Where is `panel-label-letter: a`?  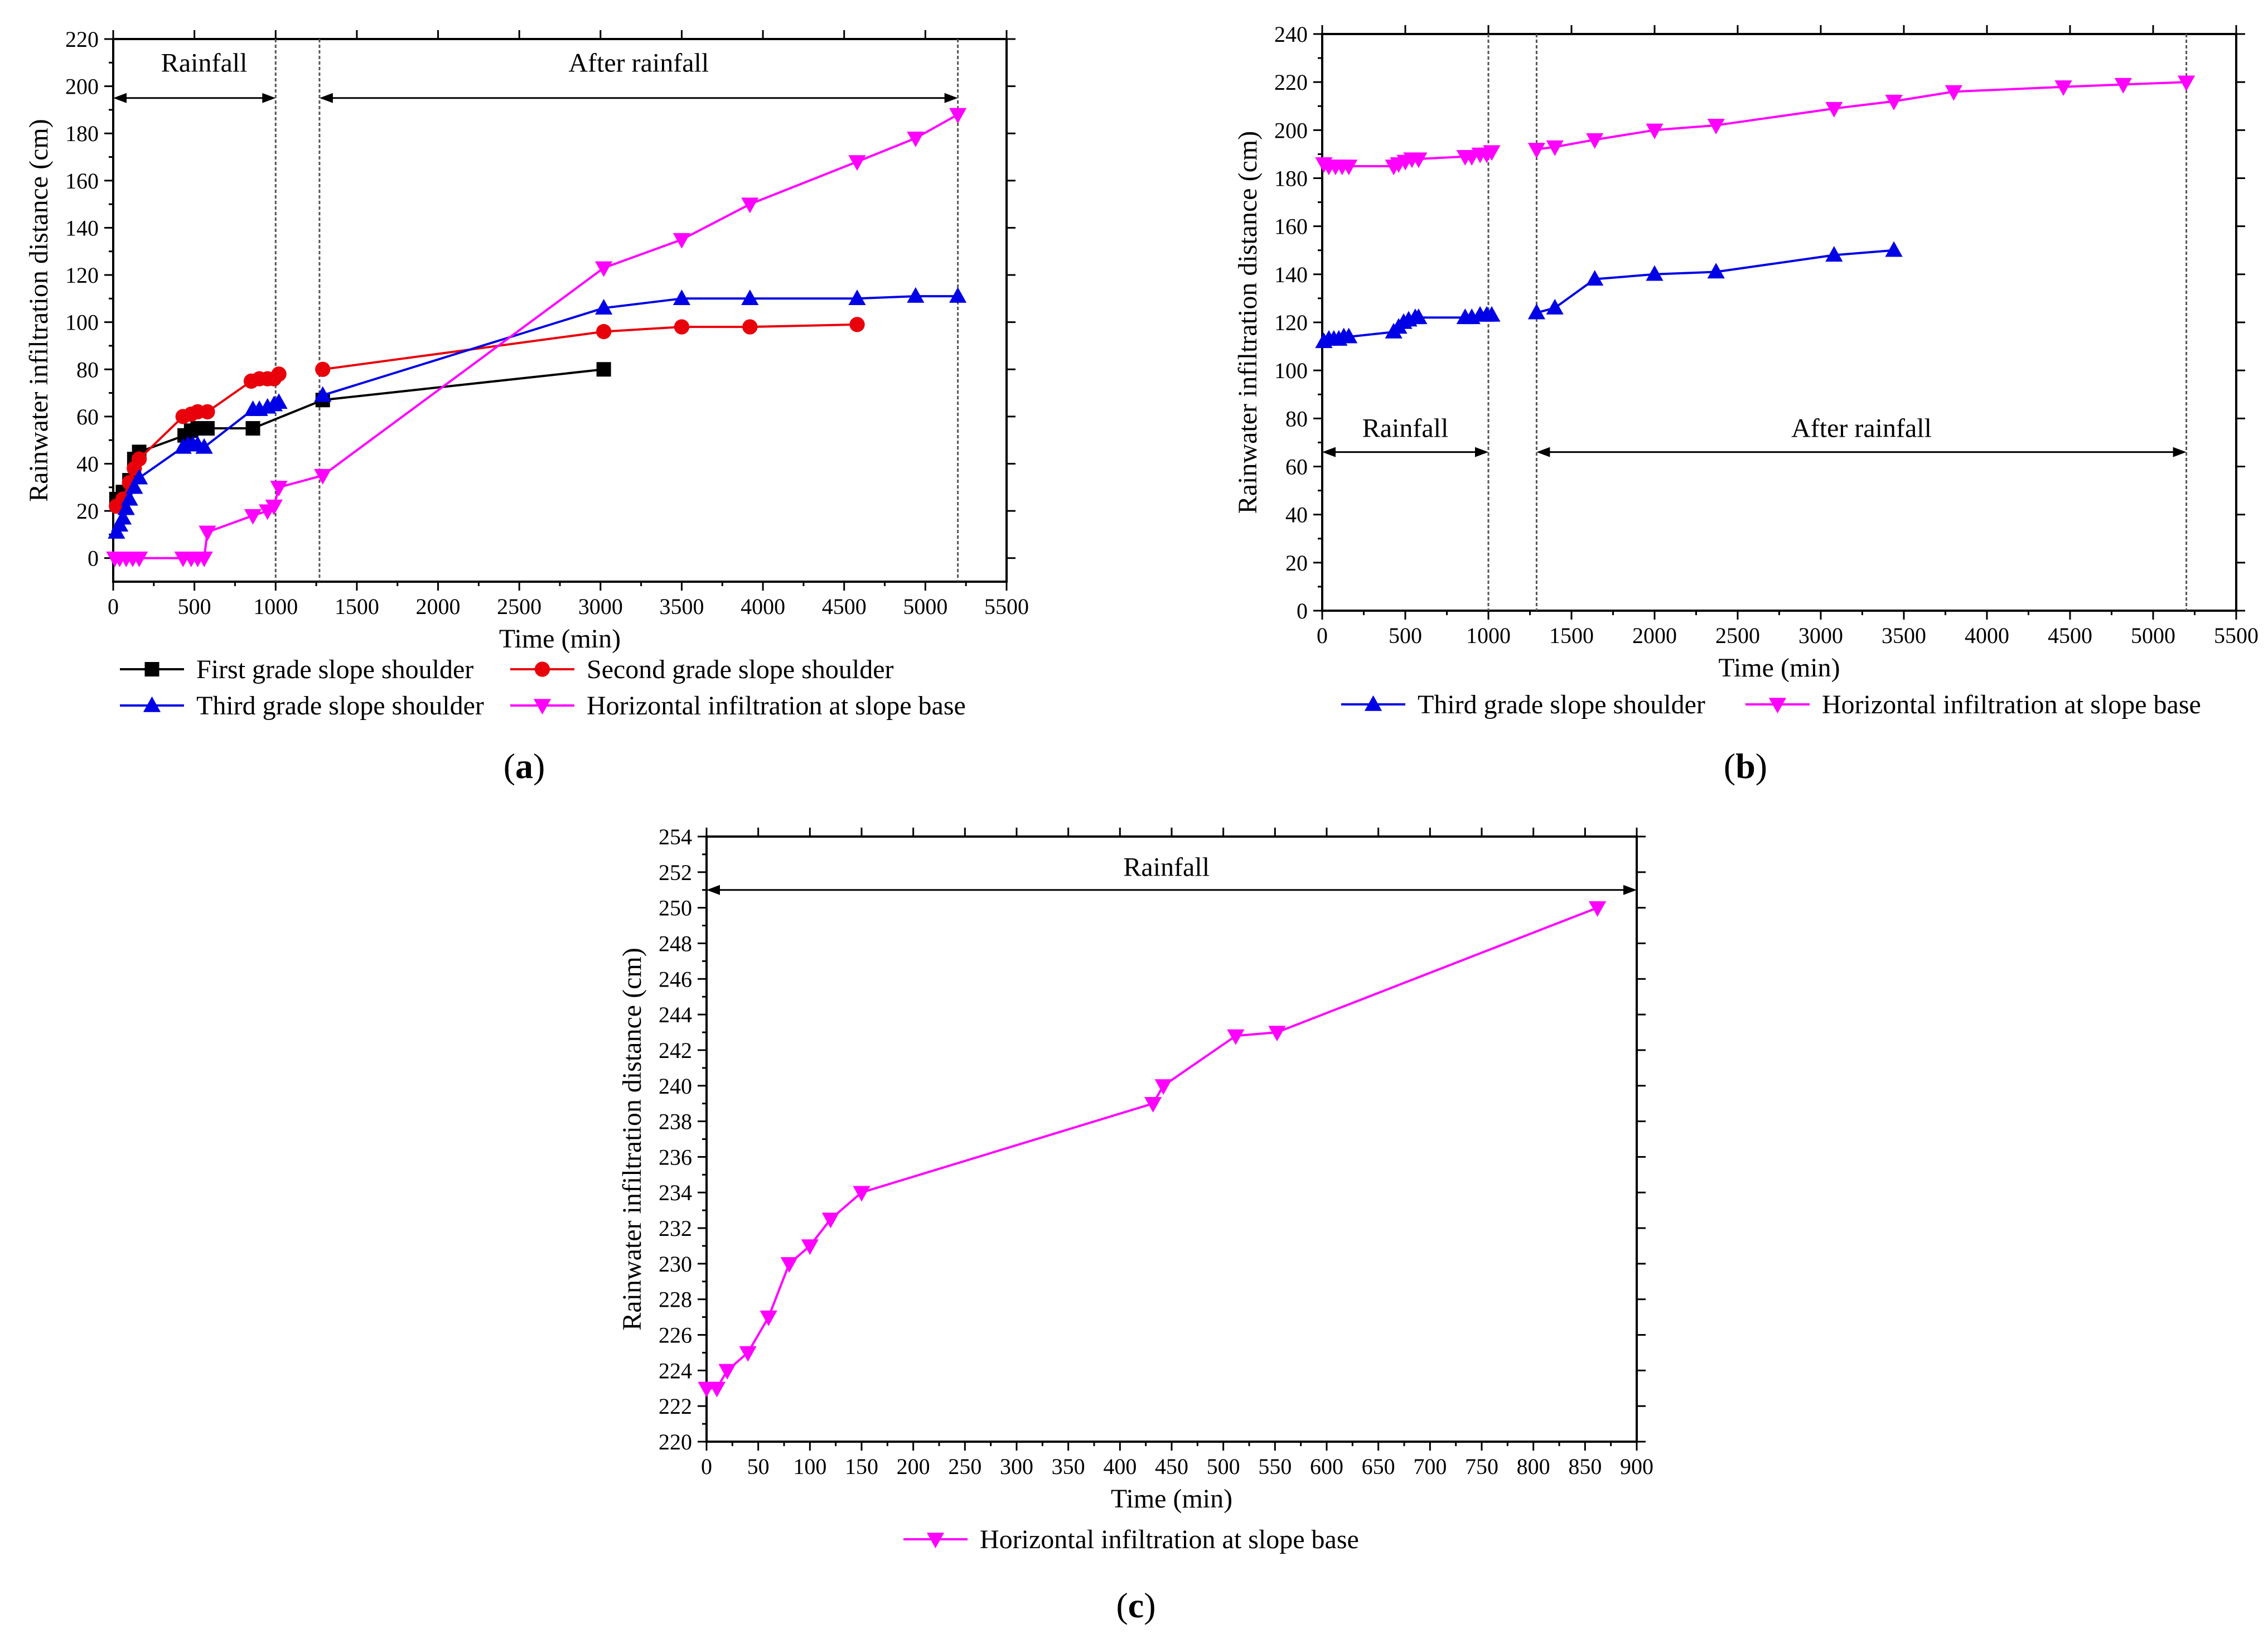 panel-label-letter: a is located at coordinates (524, 766).